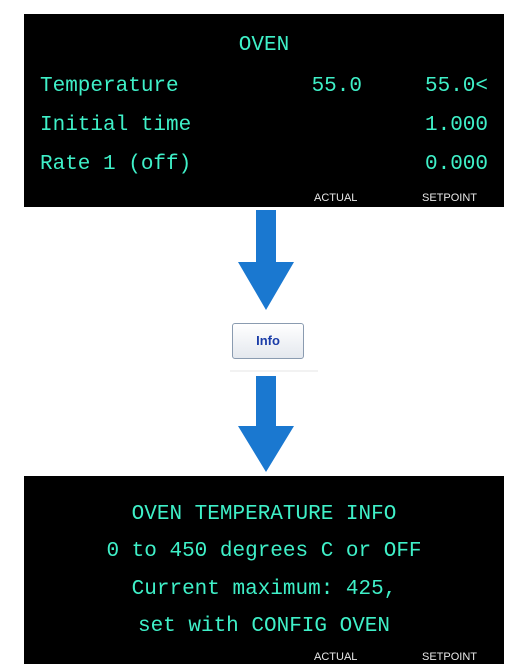 This screenshot has width=512, height=664. I want to click on row-label: Temperature, so click(109, 86).